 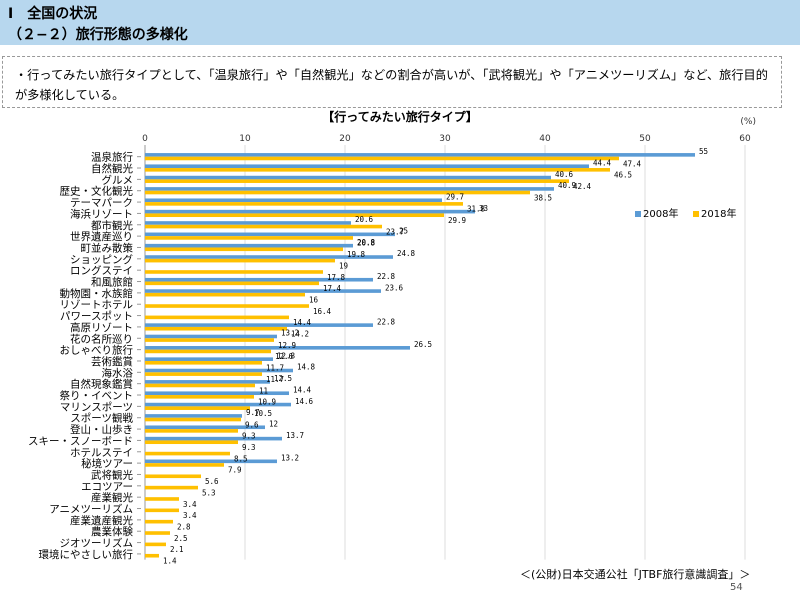 I want to click on category-label: アニメツーリズム, so click(x=91, y=509).